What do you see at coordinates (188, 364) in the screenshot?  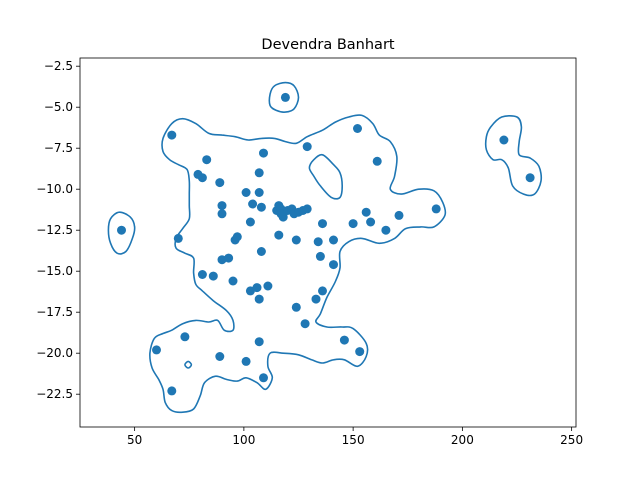 I see `contour-tiny-loop` at bounding box center [188, 364].